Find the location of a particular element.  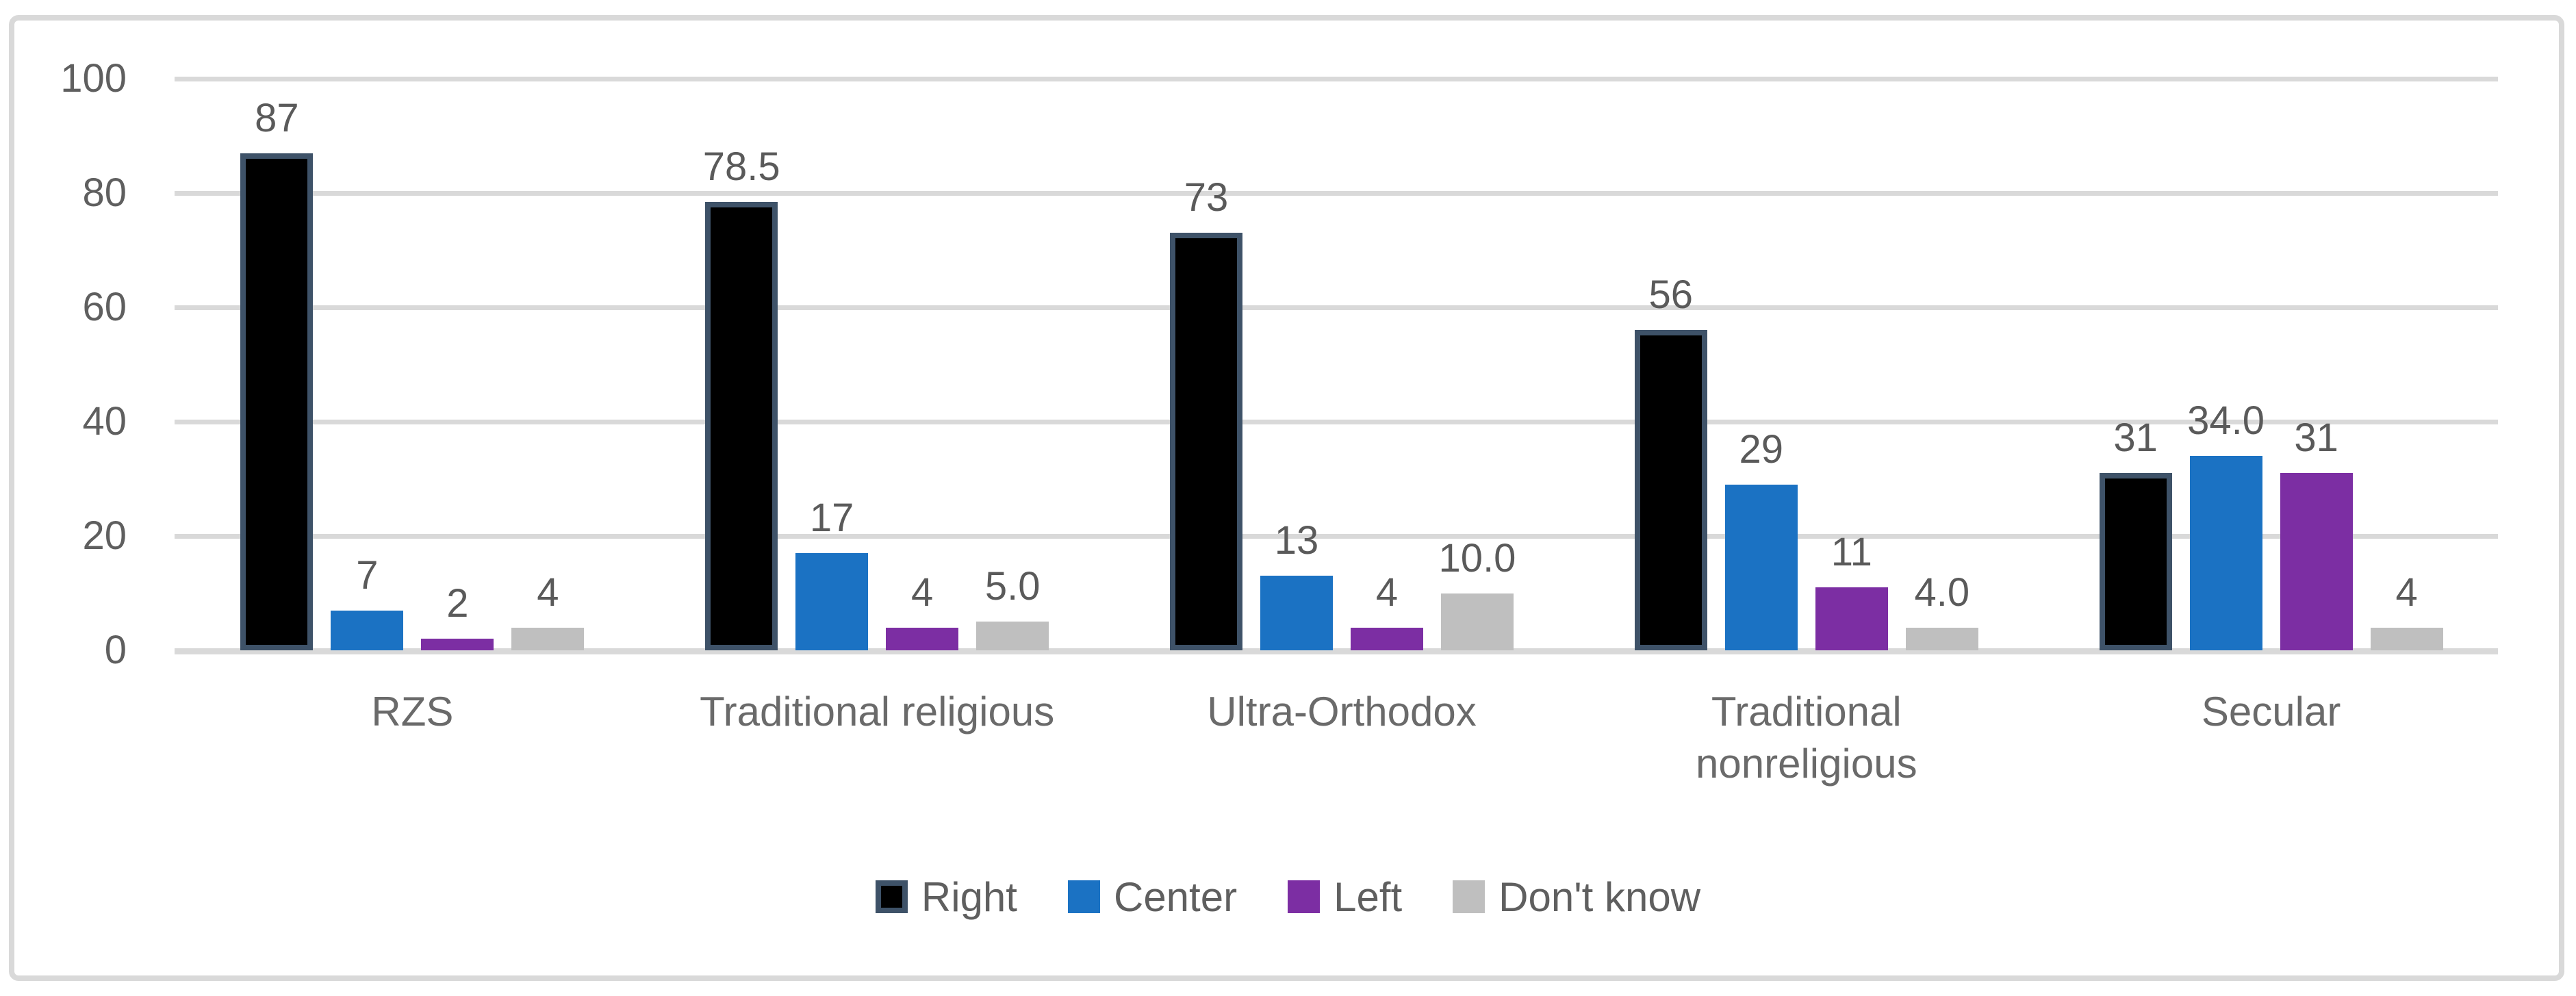

bar-value-label: 73 is located at coordinates (1206, 197).